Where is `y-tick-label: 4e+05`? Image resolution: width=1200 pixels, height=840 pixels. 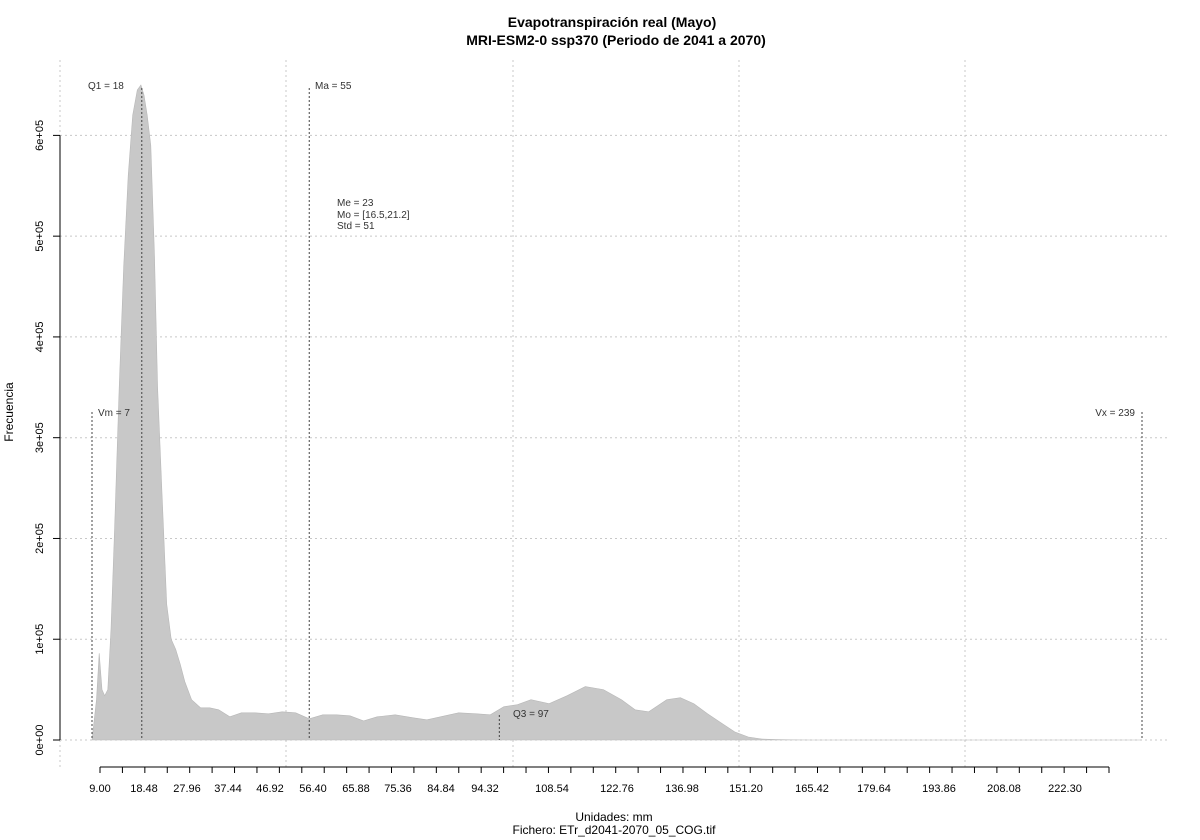 y-tick-label: 4e+05 is located at coordinates (40, 336).